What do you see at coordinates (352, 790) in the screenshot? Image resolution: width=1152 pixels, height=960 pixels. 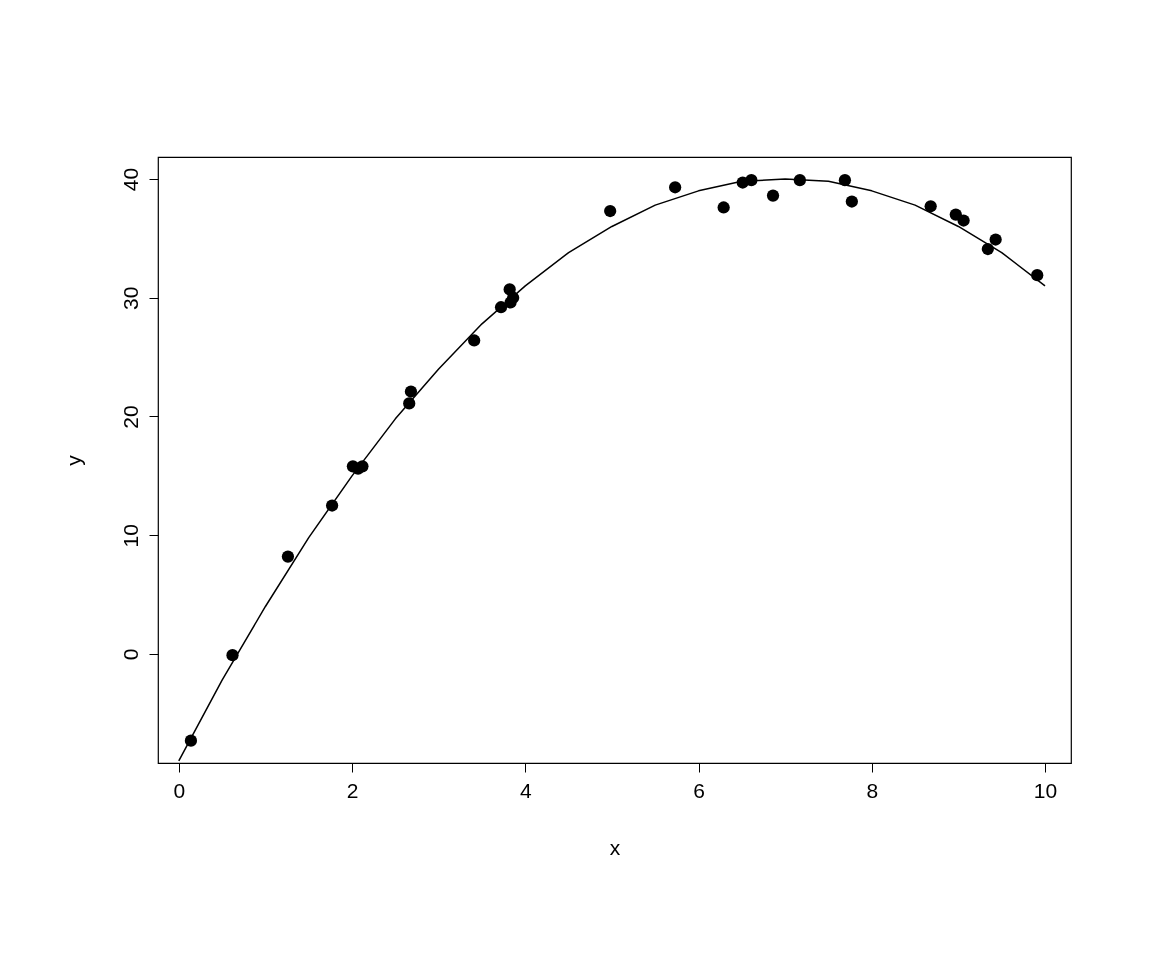 I see `x-tick-label: 2` at bounding box center [352, 790].